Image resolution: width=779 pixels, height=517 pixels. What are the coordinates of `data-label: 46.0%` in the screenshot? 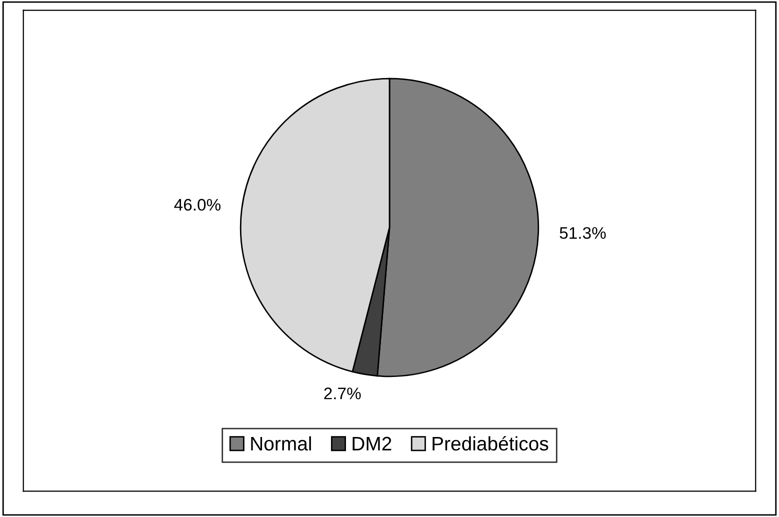 It's located at (197, 204).